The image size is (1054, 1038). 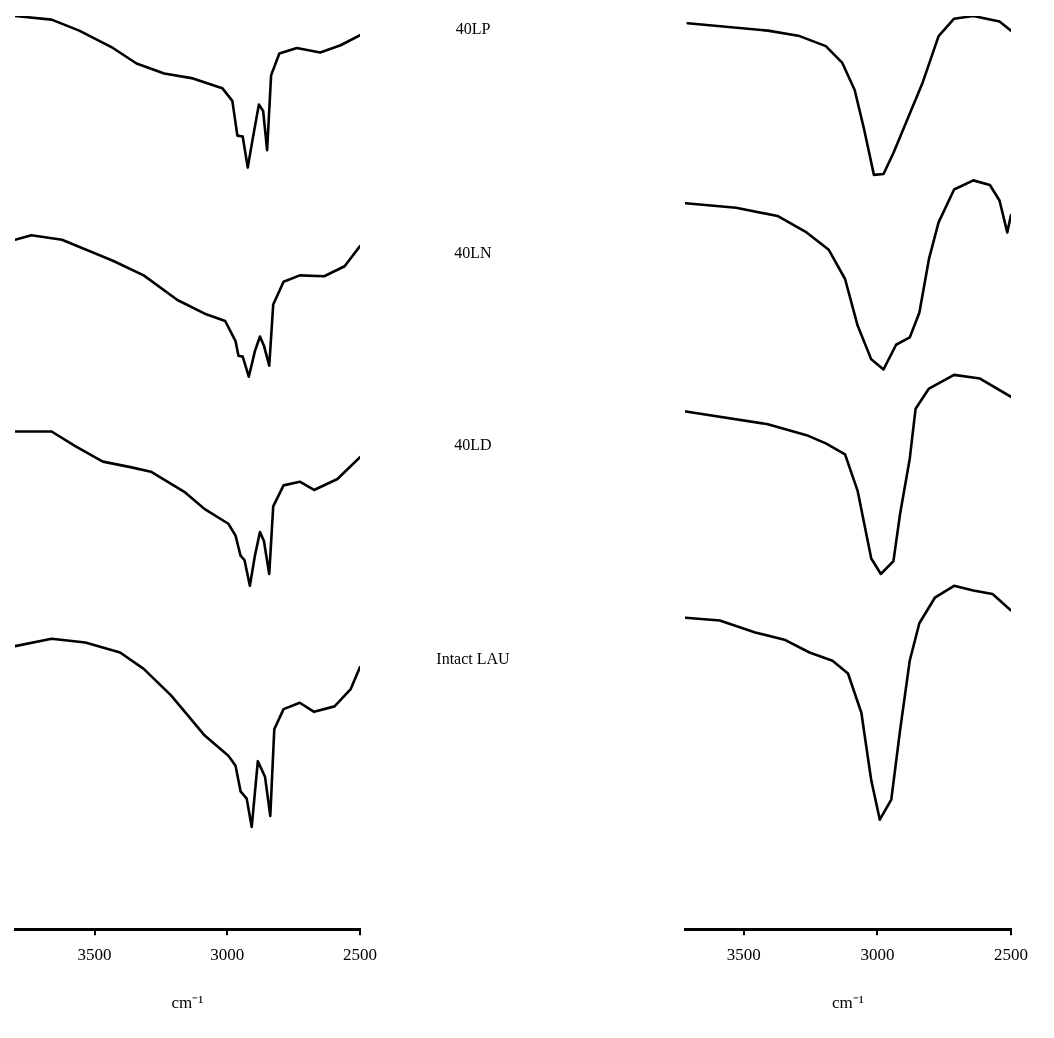 I want to click on text: 40LP, so click(x=473, y=29).